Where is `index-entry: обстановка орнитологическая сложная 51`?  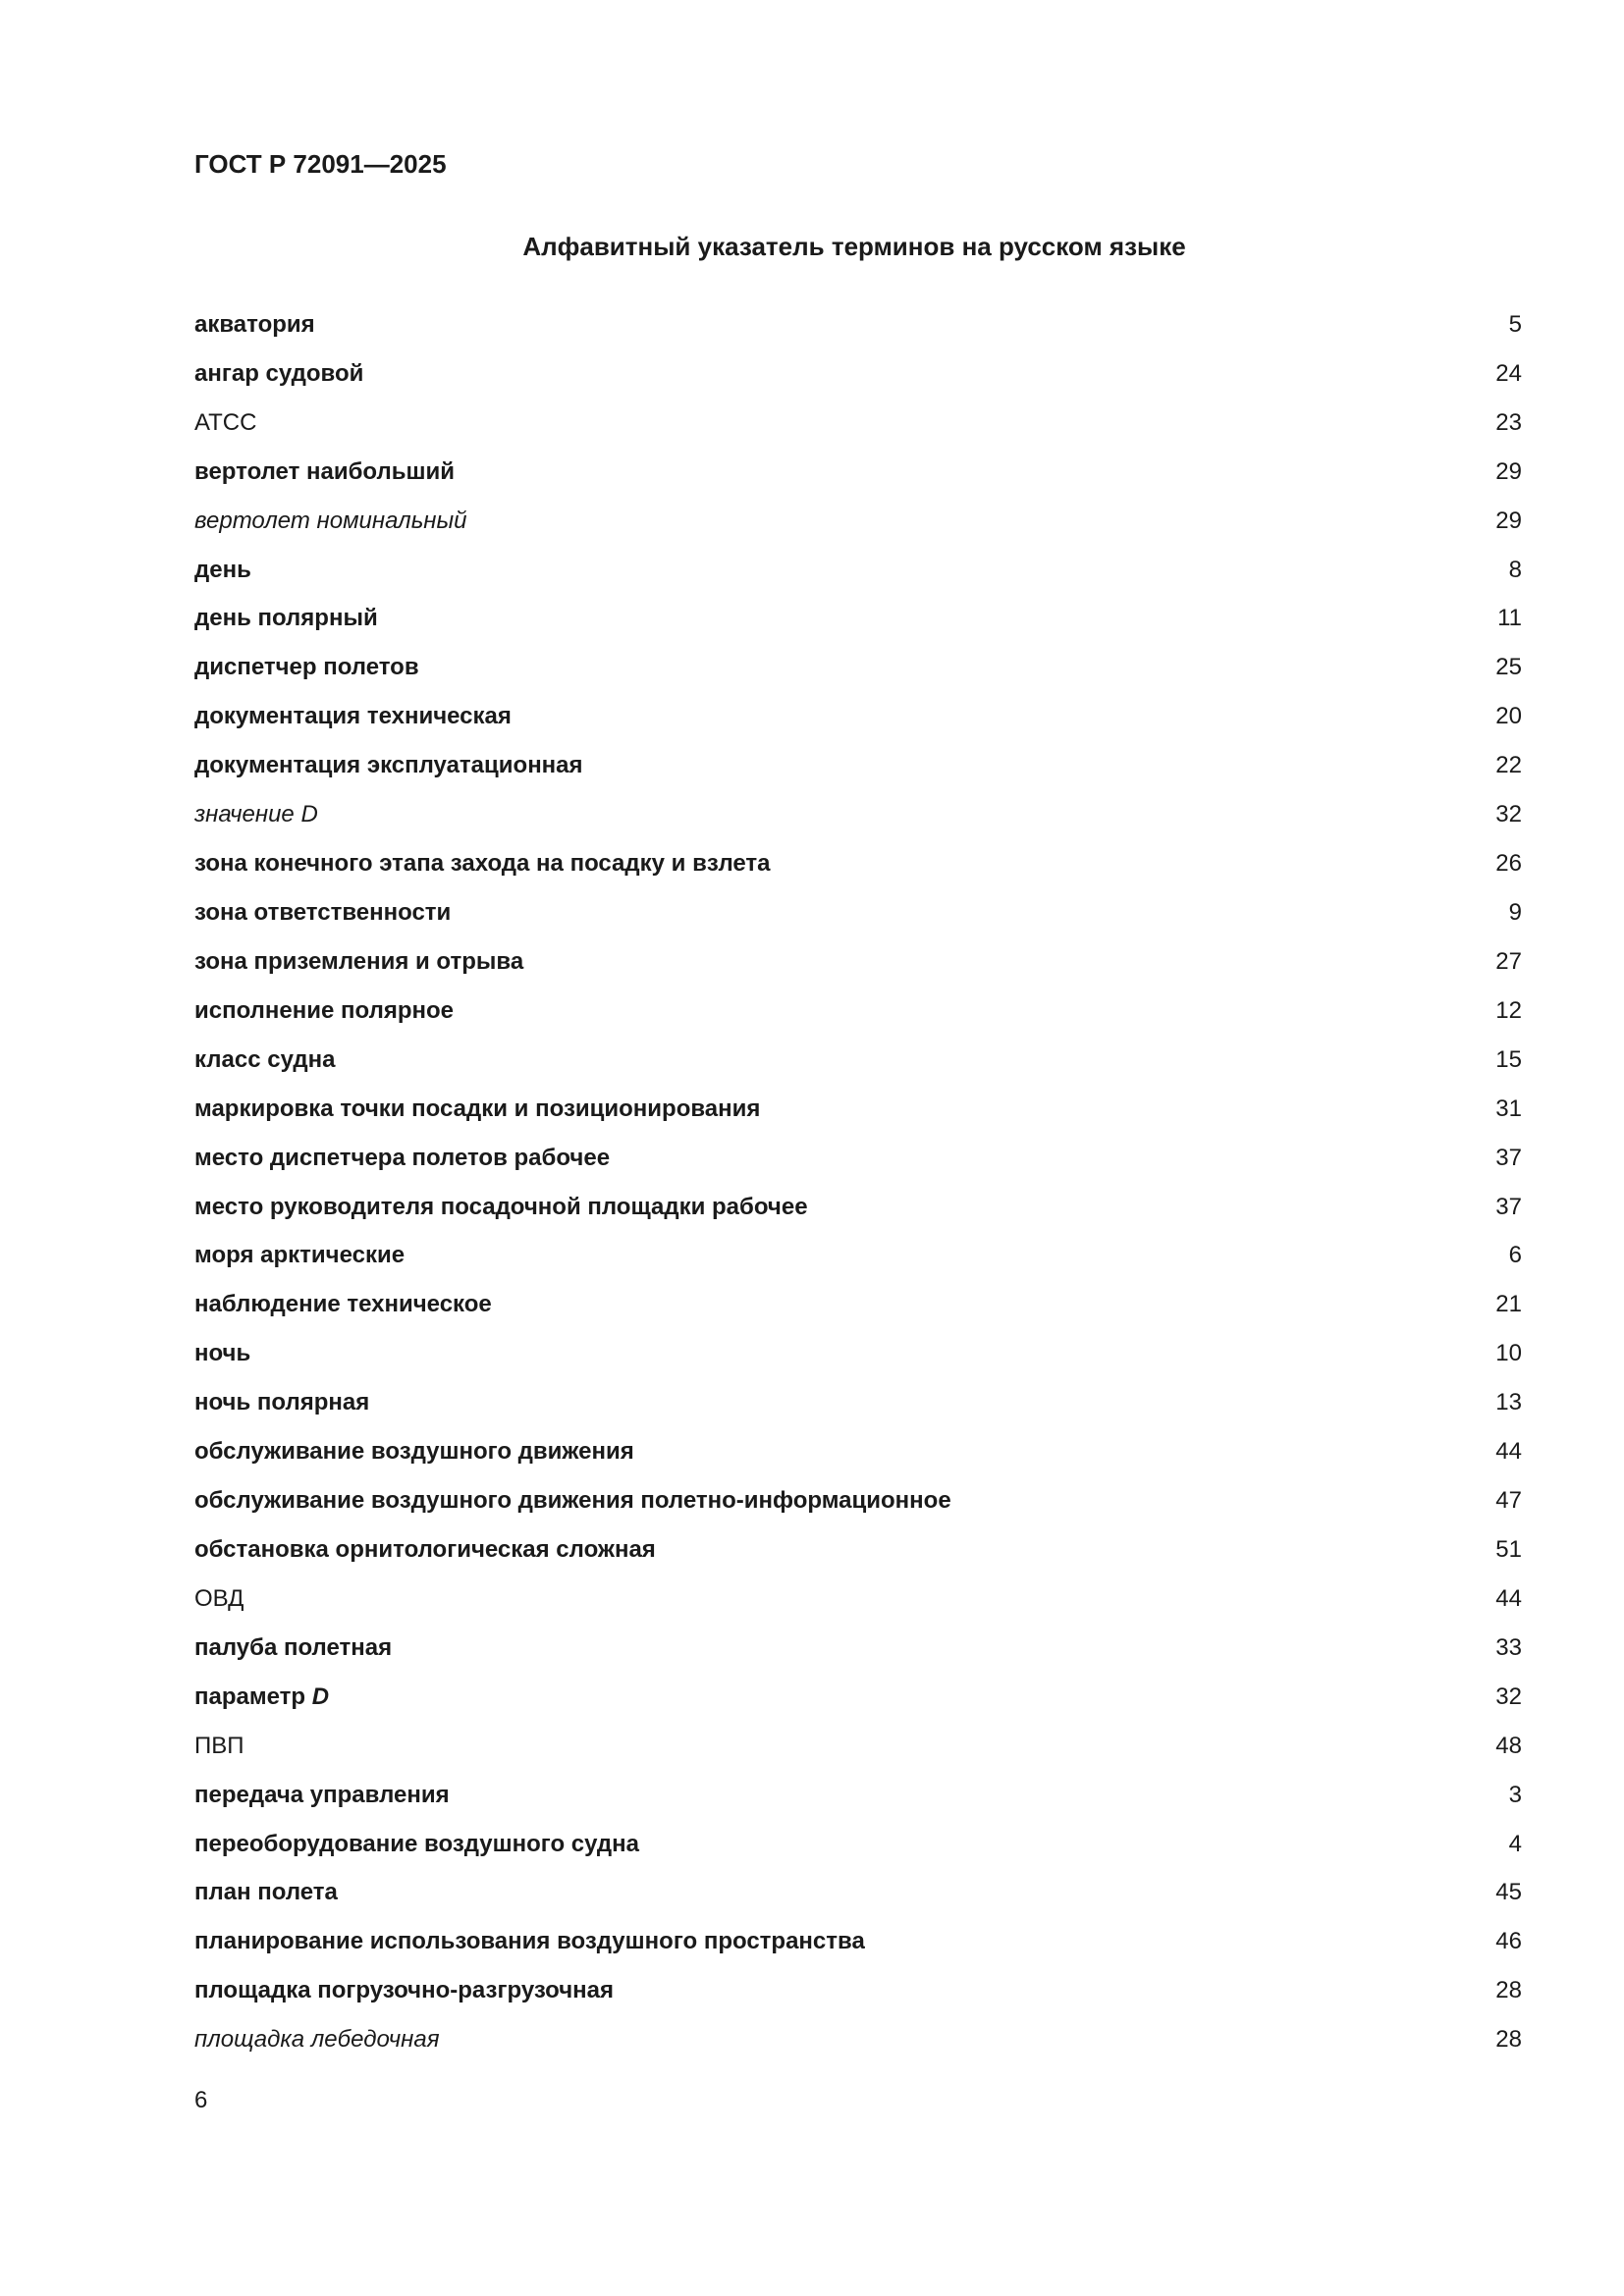
index-entry: обстановка орнитологическая сложная 51 is located at coordinates (858, 1550).